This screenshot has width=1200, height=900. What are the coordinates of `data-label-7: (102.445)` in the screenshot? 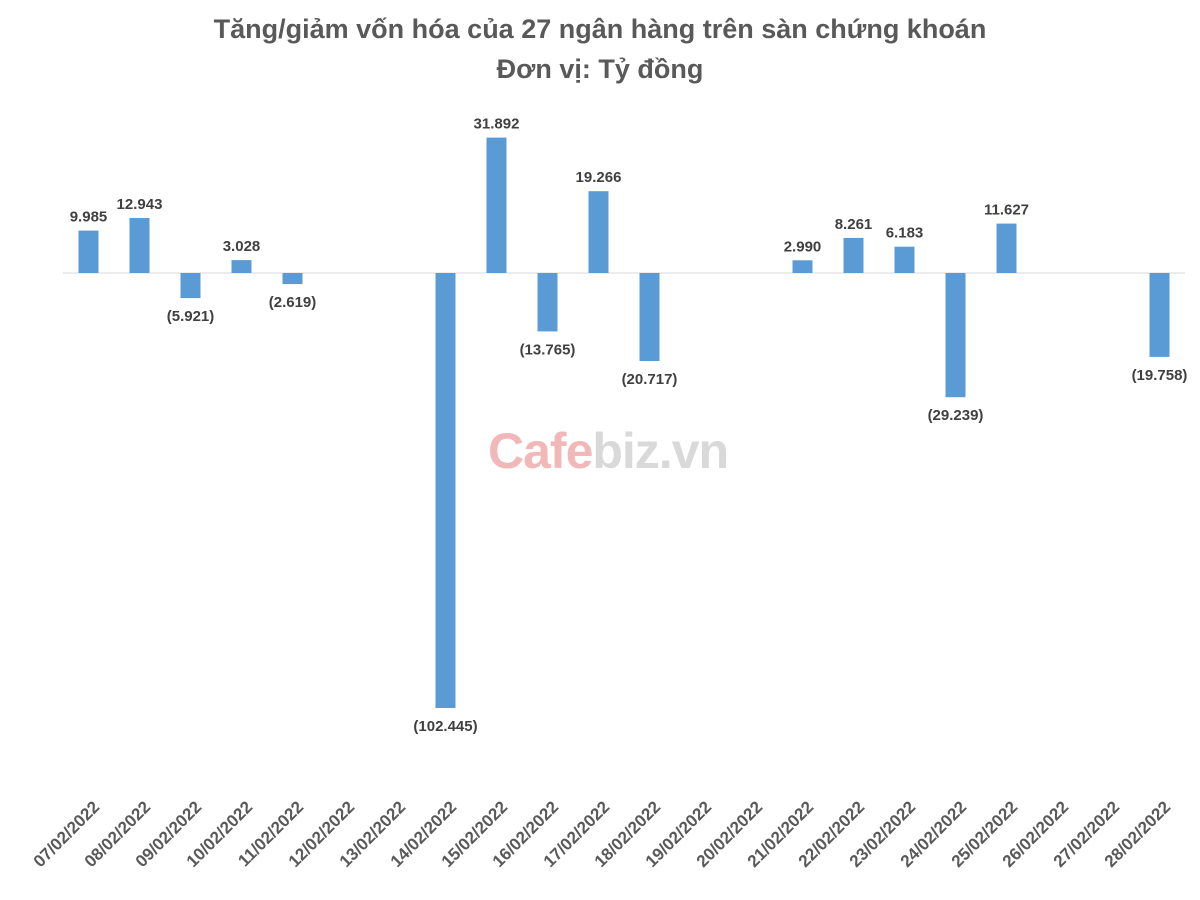 It's located at (445, 726).